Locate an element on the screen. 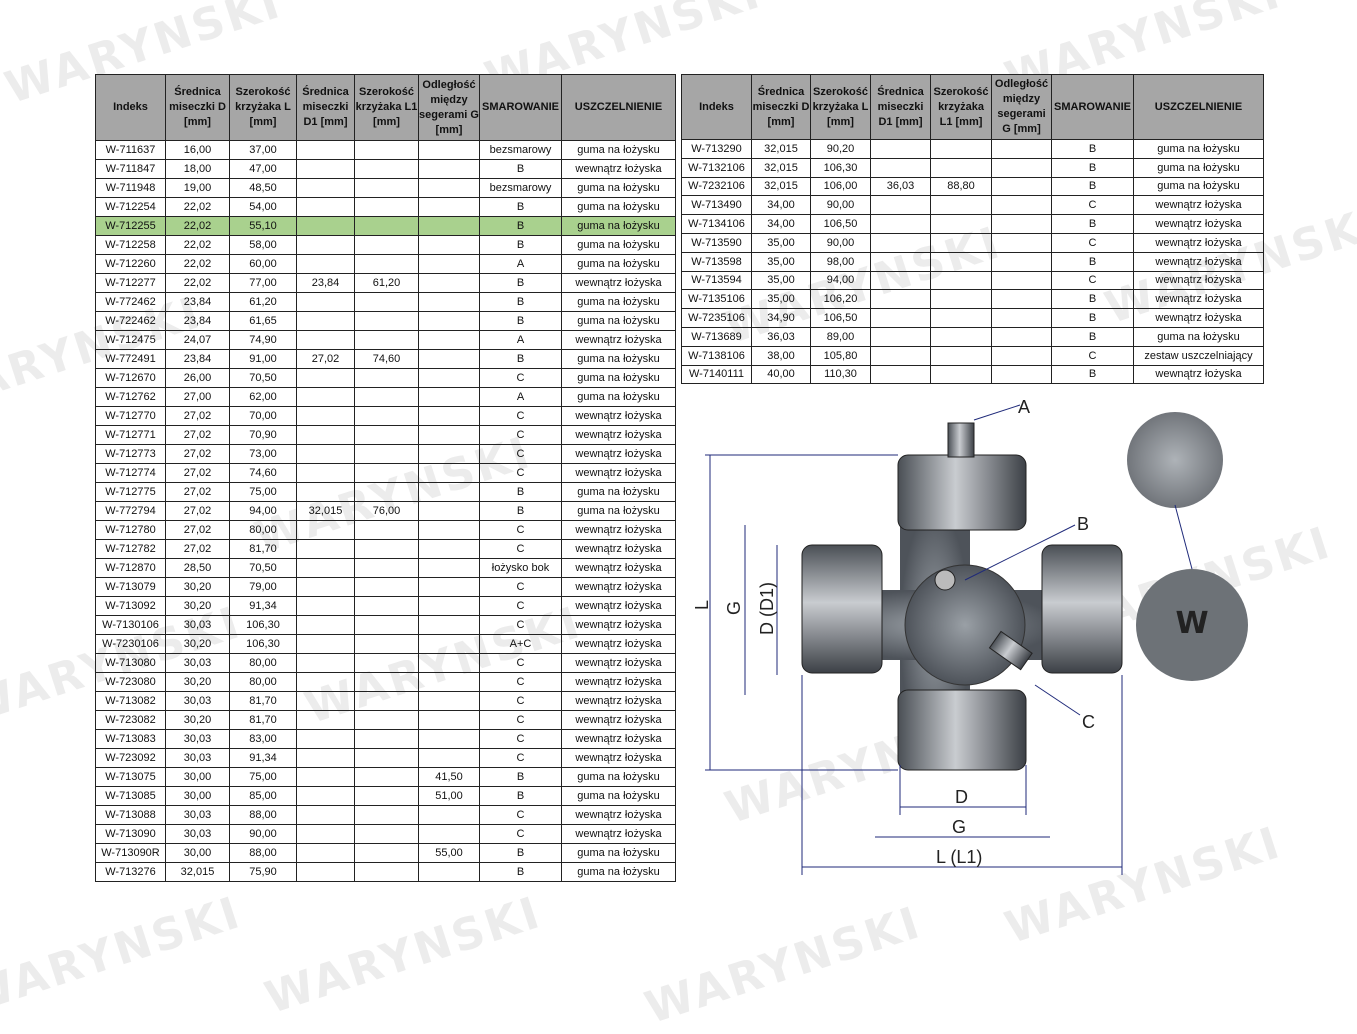  table-cell: 55,00 is located at coordinates (449, 853).